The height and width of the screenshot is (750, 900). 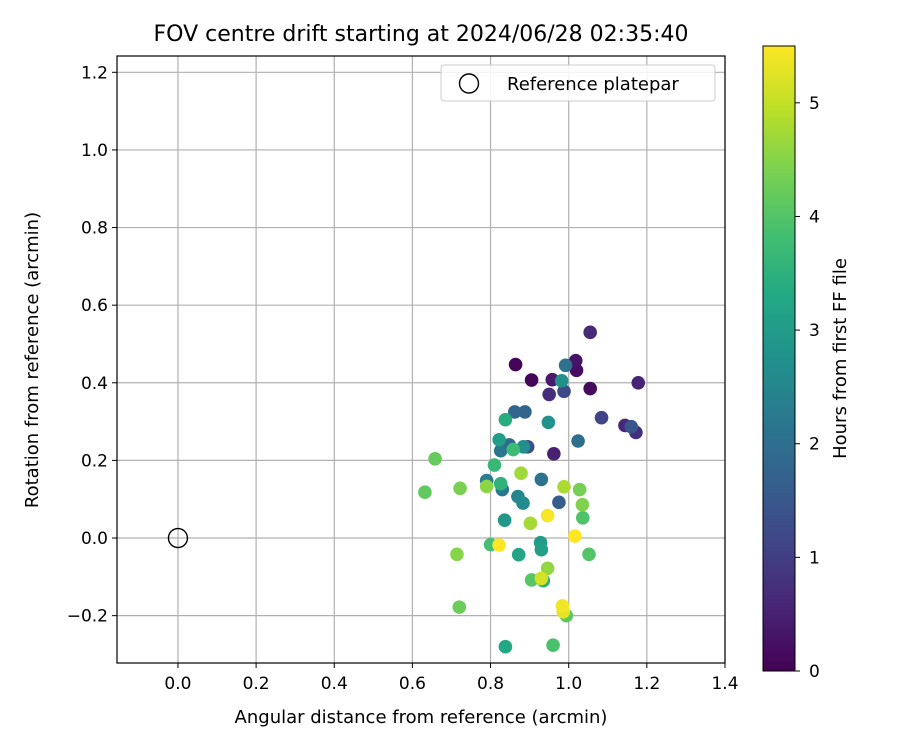 I want to click on x-tick-label: 0.0, so click(x=177, y=684).